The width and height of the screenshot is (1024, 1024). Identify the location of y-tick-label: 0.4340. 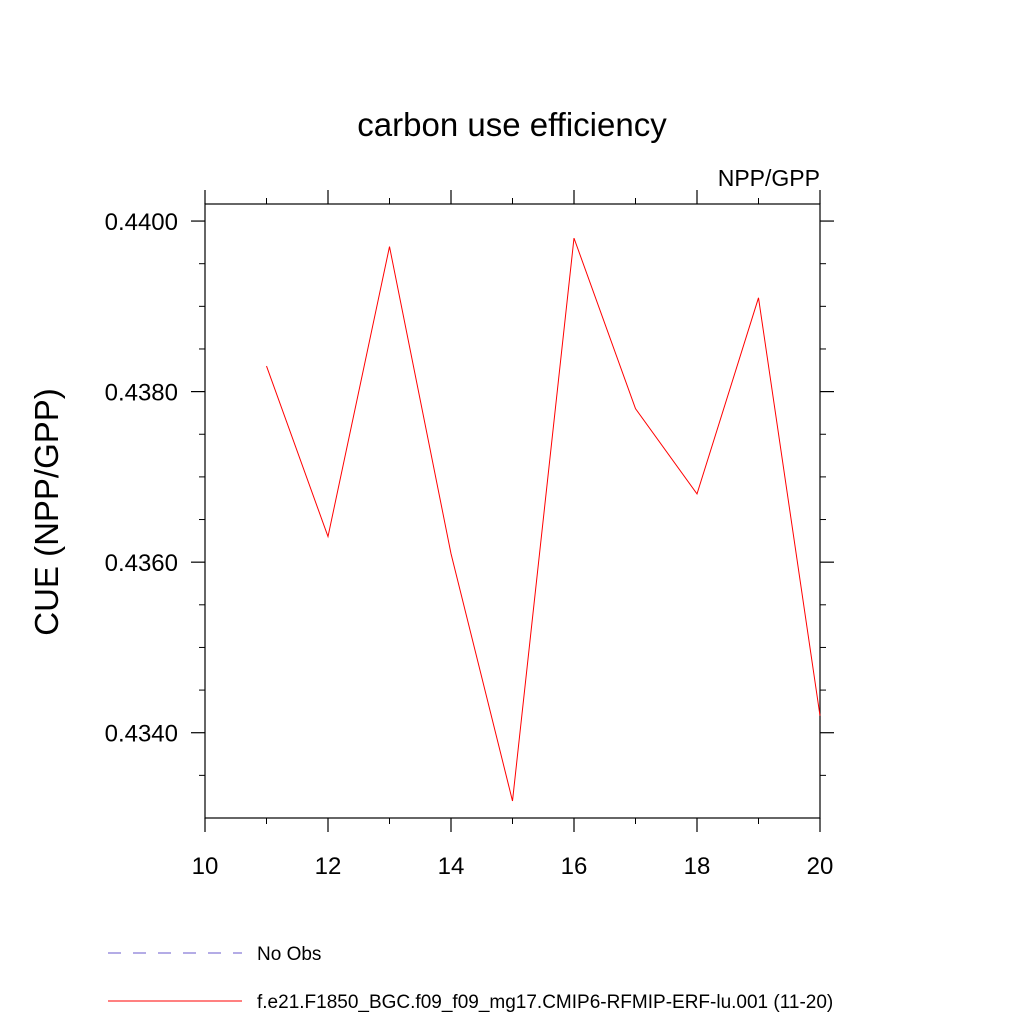
(141, 734).